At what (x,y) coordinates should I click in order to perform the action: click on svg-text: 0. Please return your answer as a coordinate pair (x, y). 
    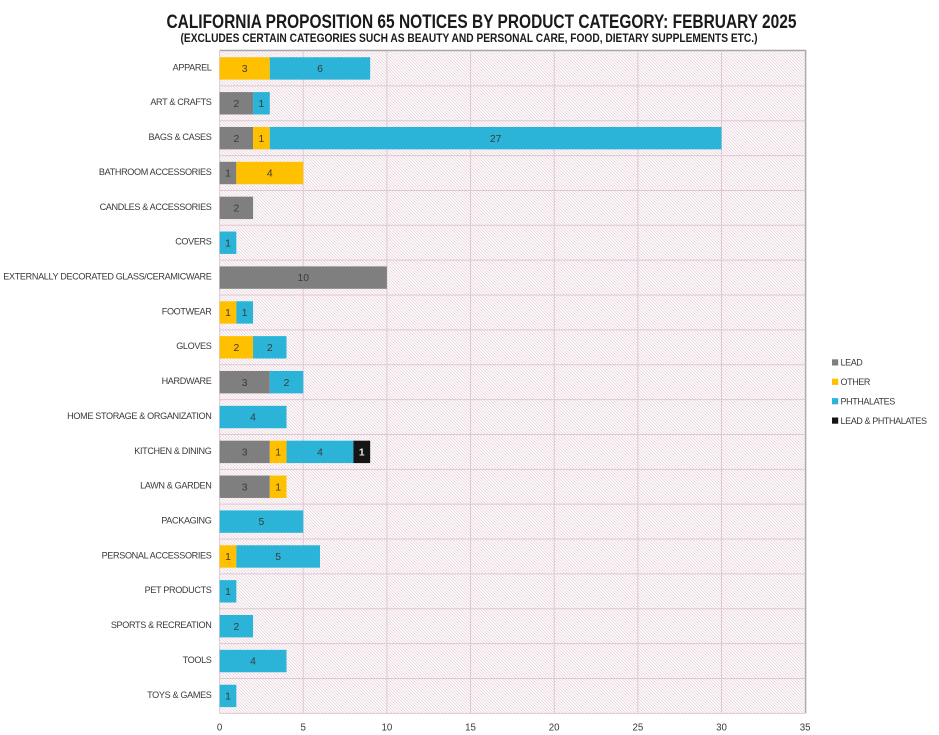
    Looking at the image, I should click on (220, 728).